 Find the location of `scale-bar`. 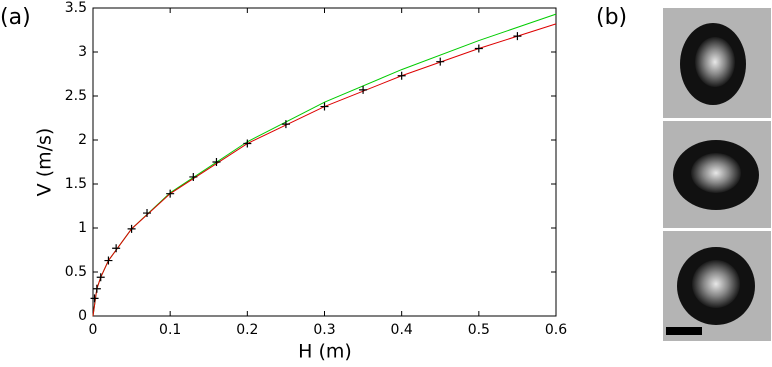

scale-bar is located at coordinates (684, 331).